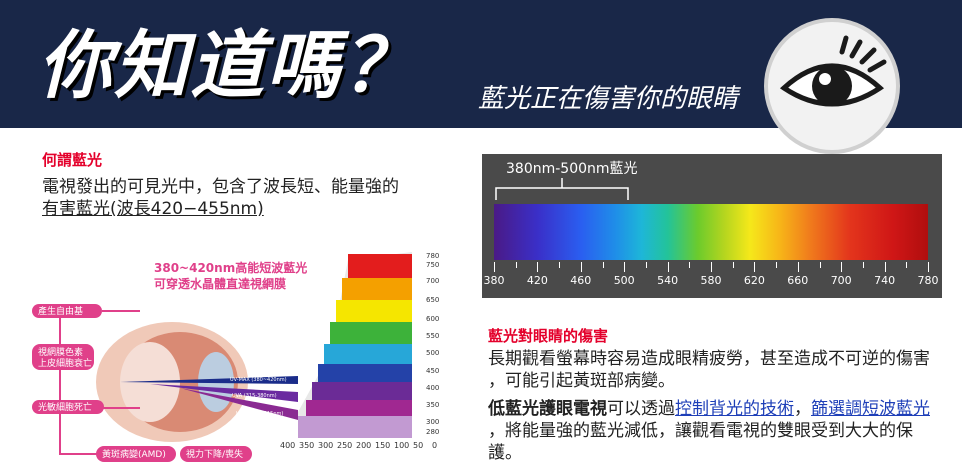  I want to click on svg-text: 上皮細胞衰亡, so click(65, 363).